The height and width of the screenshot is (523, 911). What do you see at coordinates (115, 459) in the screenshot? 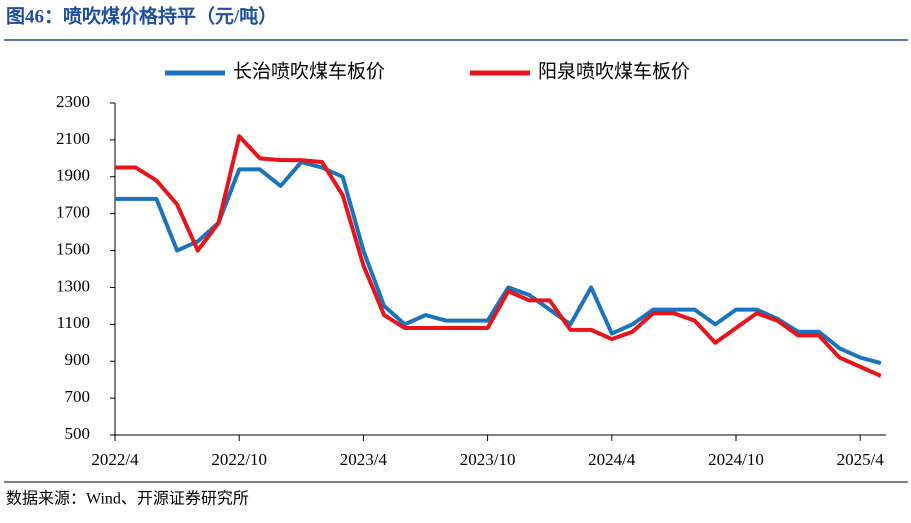
I see `x-tick-label: 2022/4` at bounding box center [115, 459].